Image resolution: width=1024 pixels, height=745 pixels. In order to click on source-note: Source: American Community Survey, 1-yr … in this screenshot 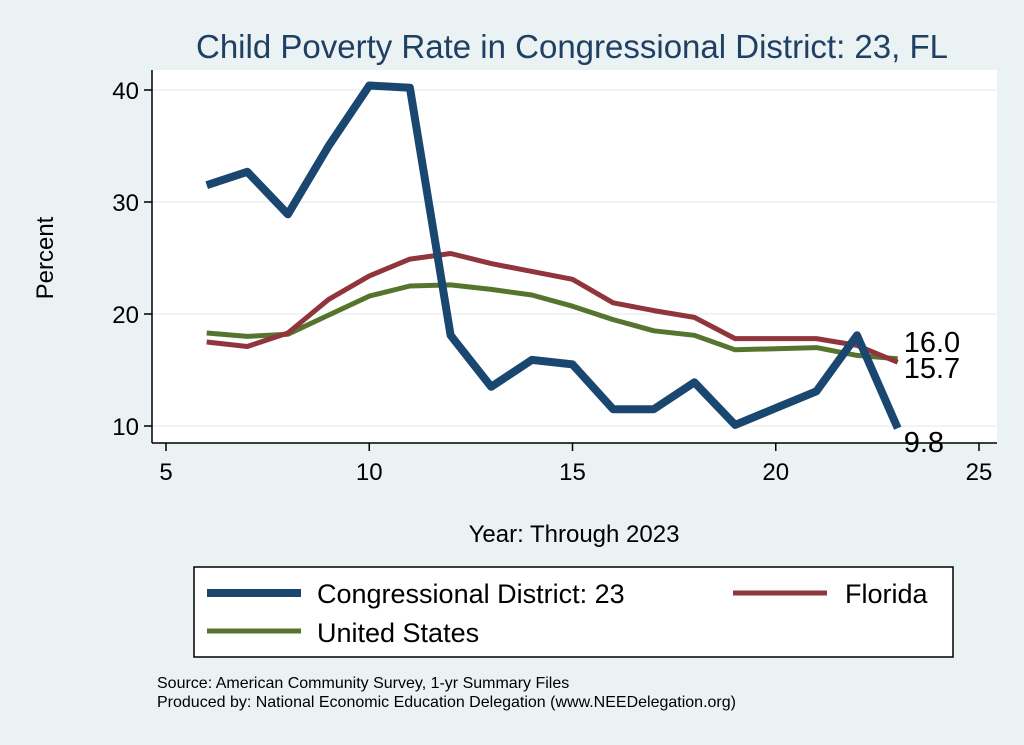, I will do `click(363, 683)`.